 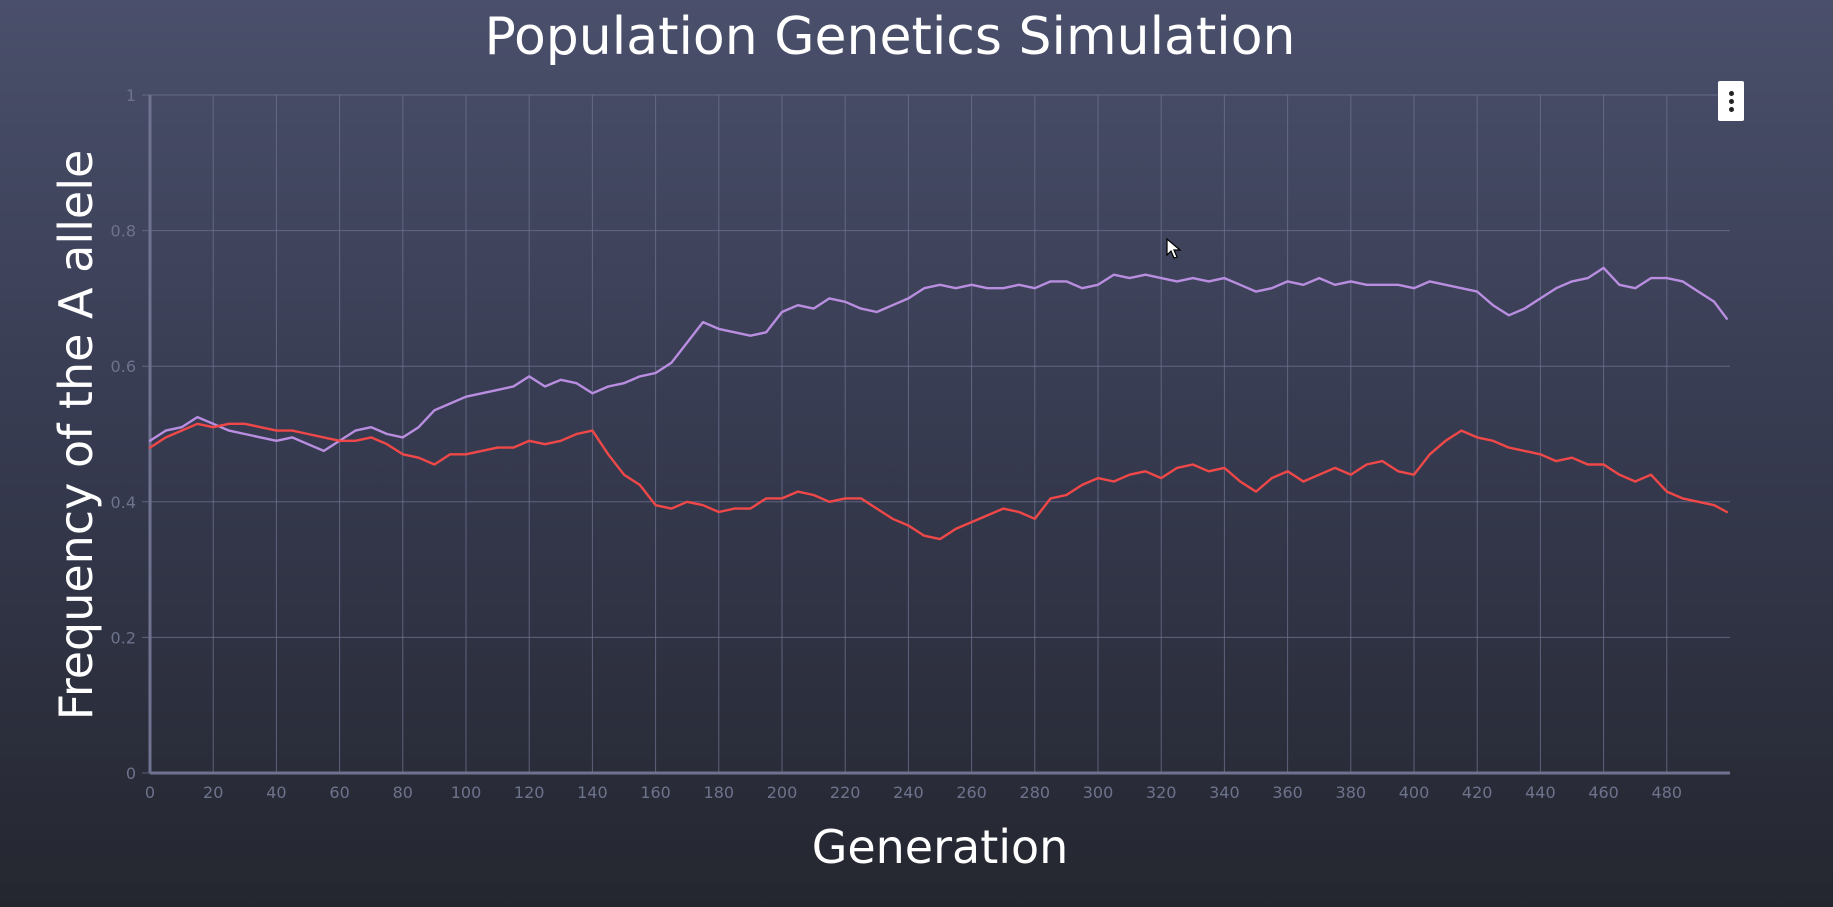 I want to click on y-tick-label: 0.8, so click(x=123, y=231).